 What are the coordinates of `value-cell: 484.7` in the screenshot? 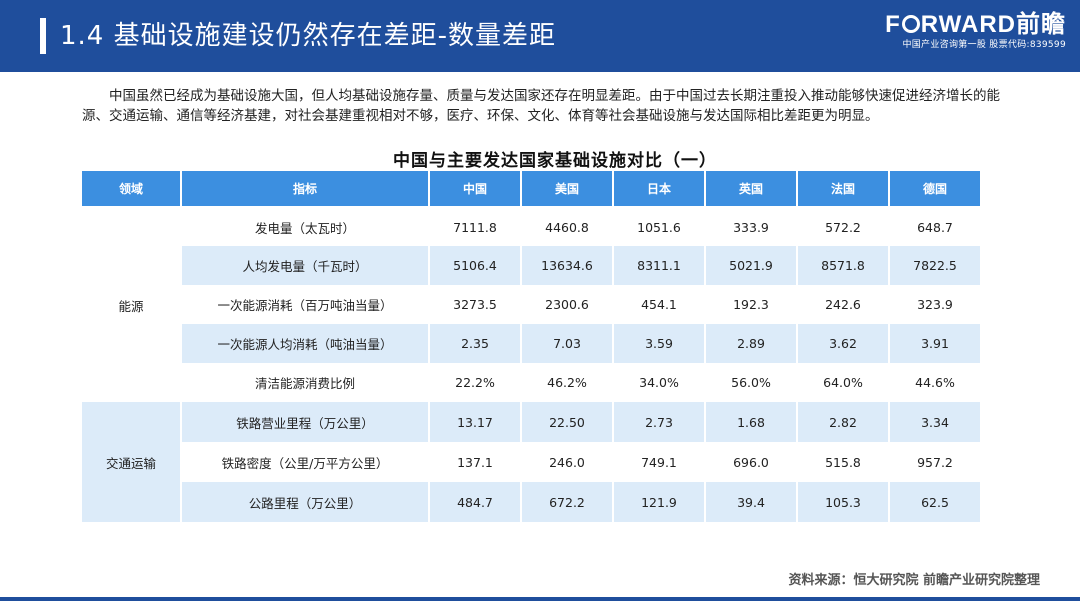 It's located at (475, 502).